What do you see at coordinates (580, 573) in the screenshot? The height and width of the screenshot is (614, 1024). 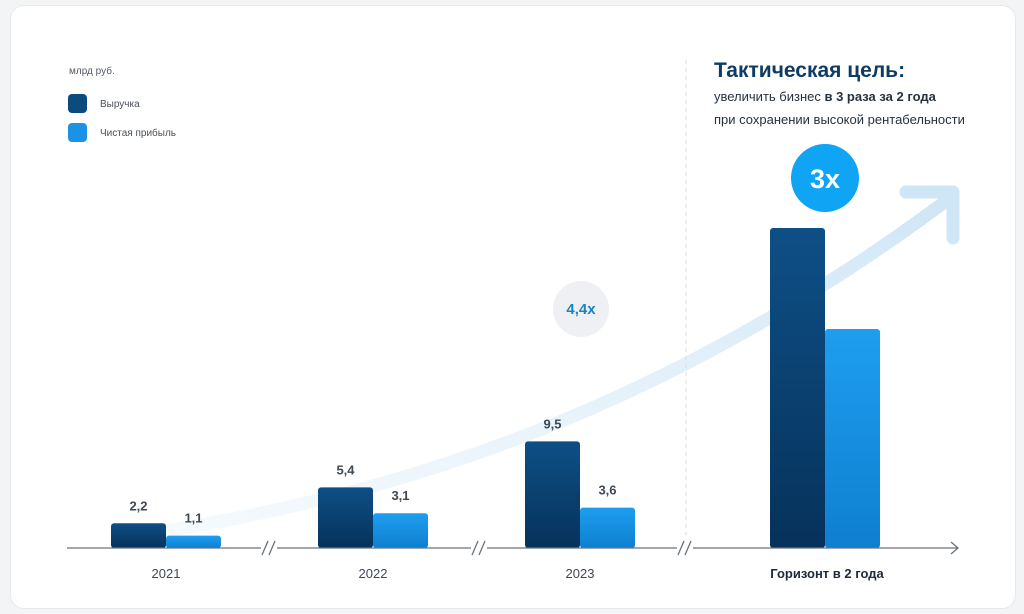 I see `x-tick-label-2: 2023` at bounding box center [580, 573].